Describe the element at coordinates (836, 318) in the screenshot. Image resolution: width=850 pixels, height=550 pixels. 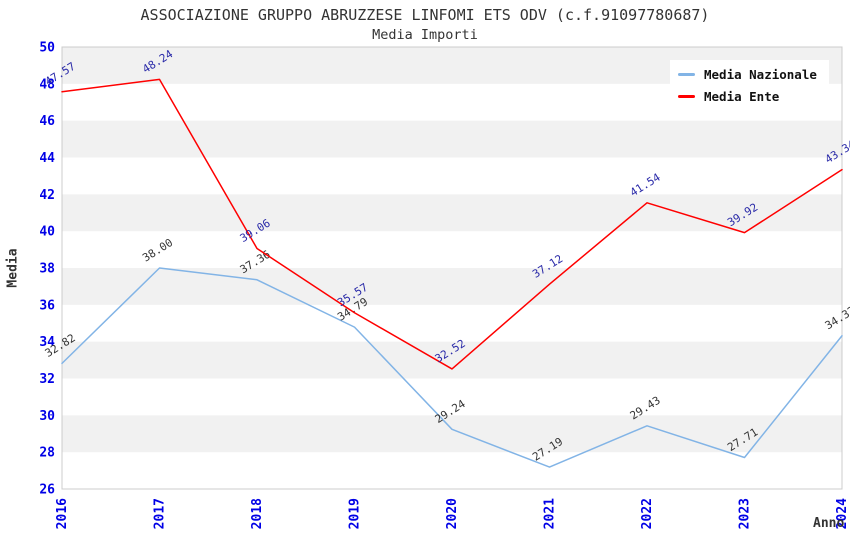
I see `data-label-media-nazionale: 34.32` at that location.